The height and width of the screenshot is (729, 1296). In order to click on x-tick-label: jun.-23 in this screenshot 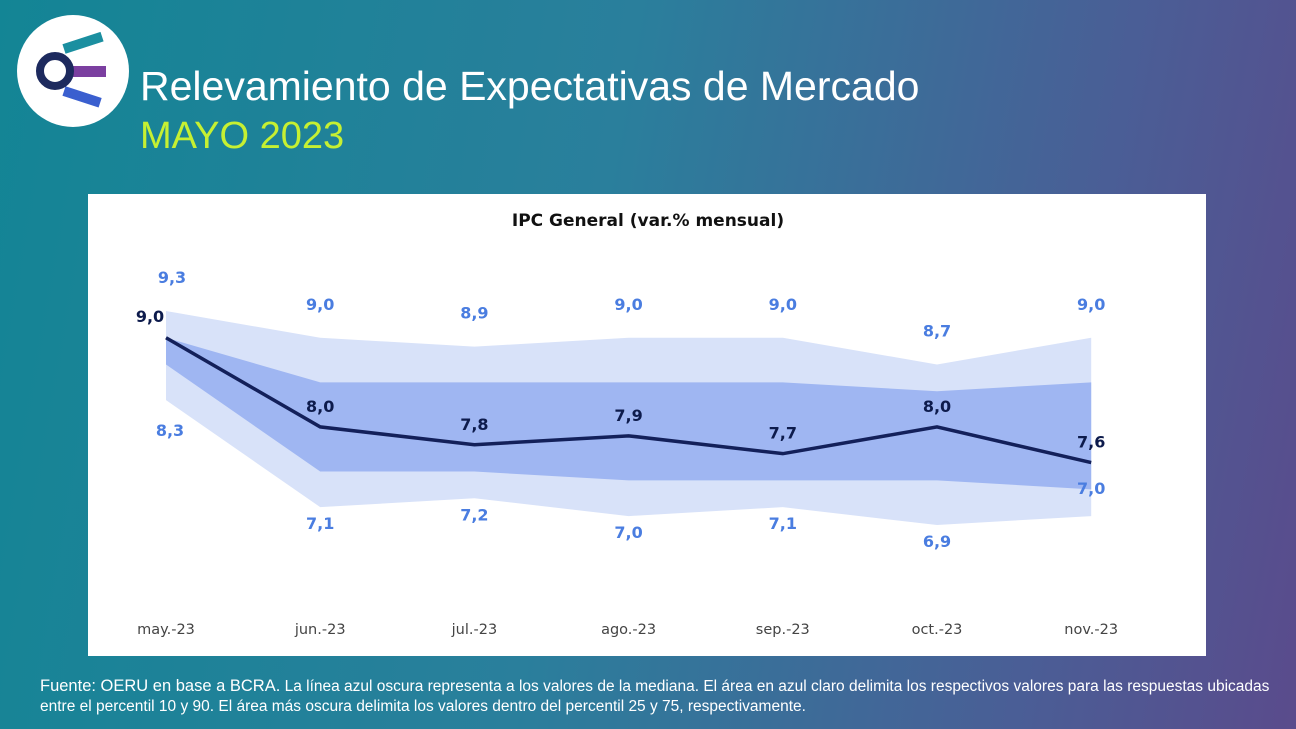, I will do `click(320, 630)`.